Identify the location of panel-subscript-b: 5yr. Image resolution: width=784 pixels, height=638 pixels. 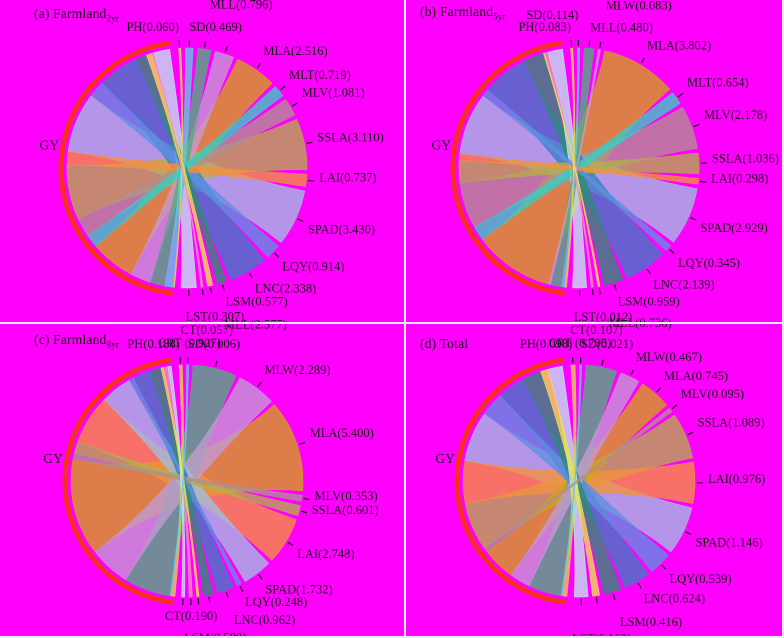
(499, 16).